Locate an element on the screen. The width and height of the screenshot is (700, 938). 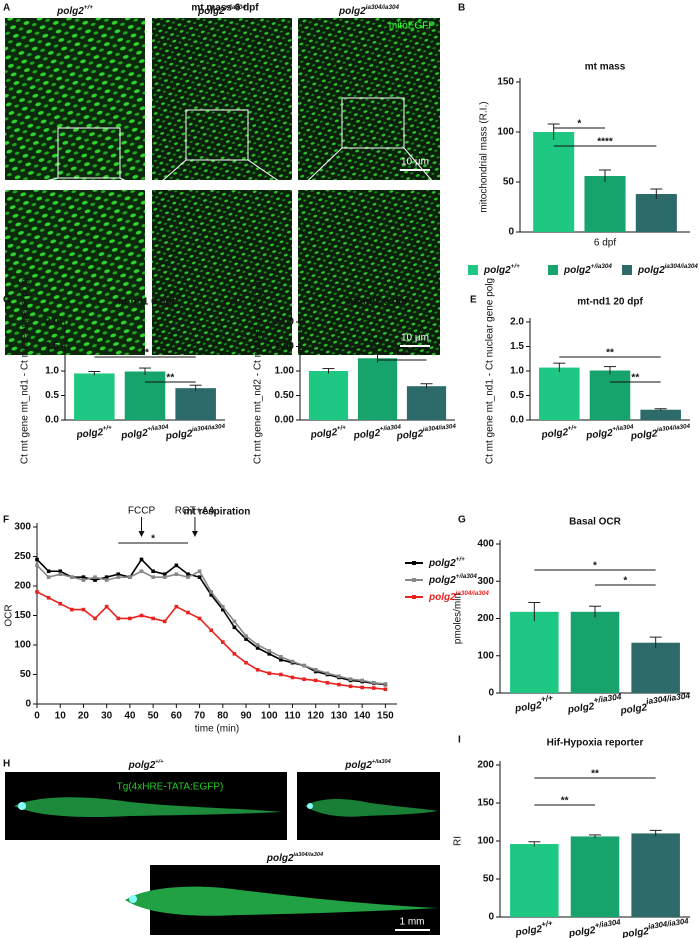
y-tick-label: 0 is located at coordinates (511, 232).